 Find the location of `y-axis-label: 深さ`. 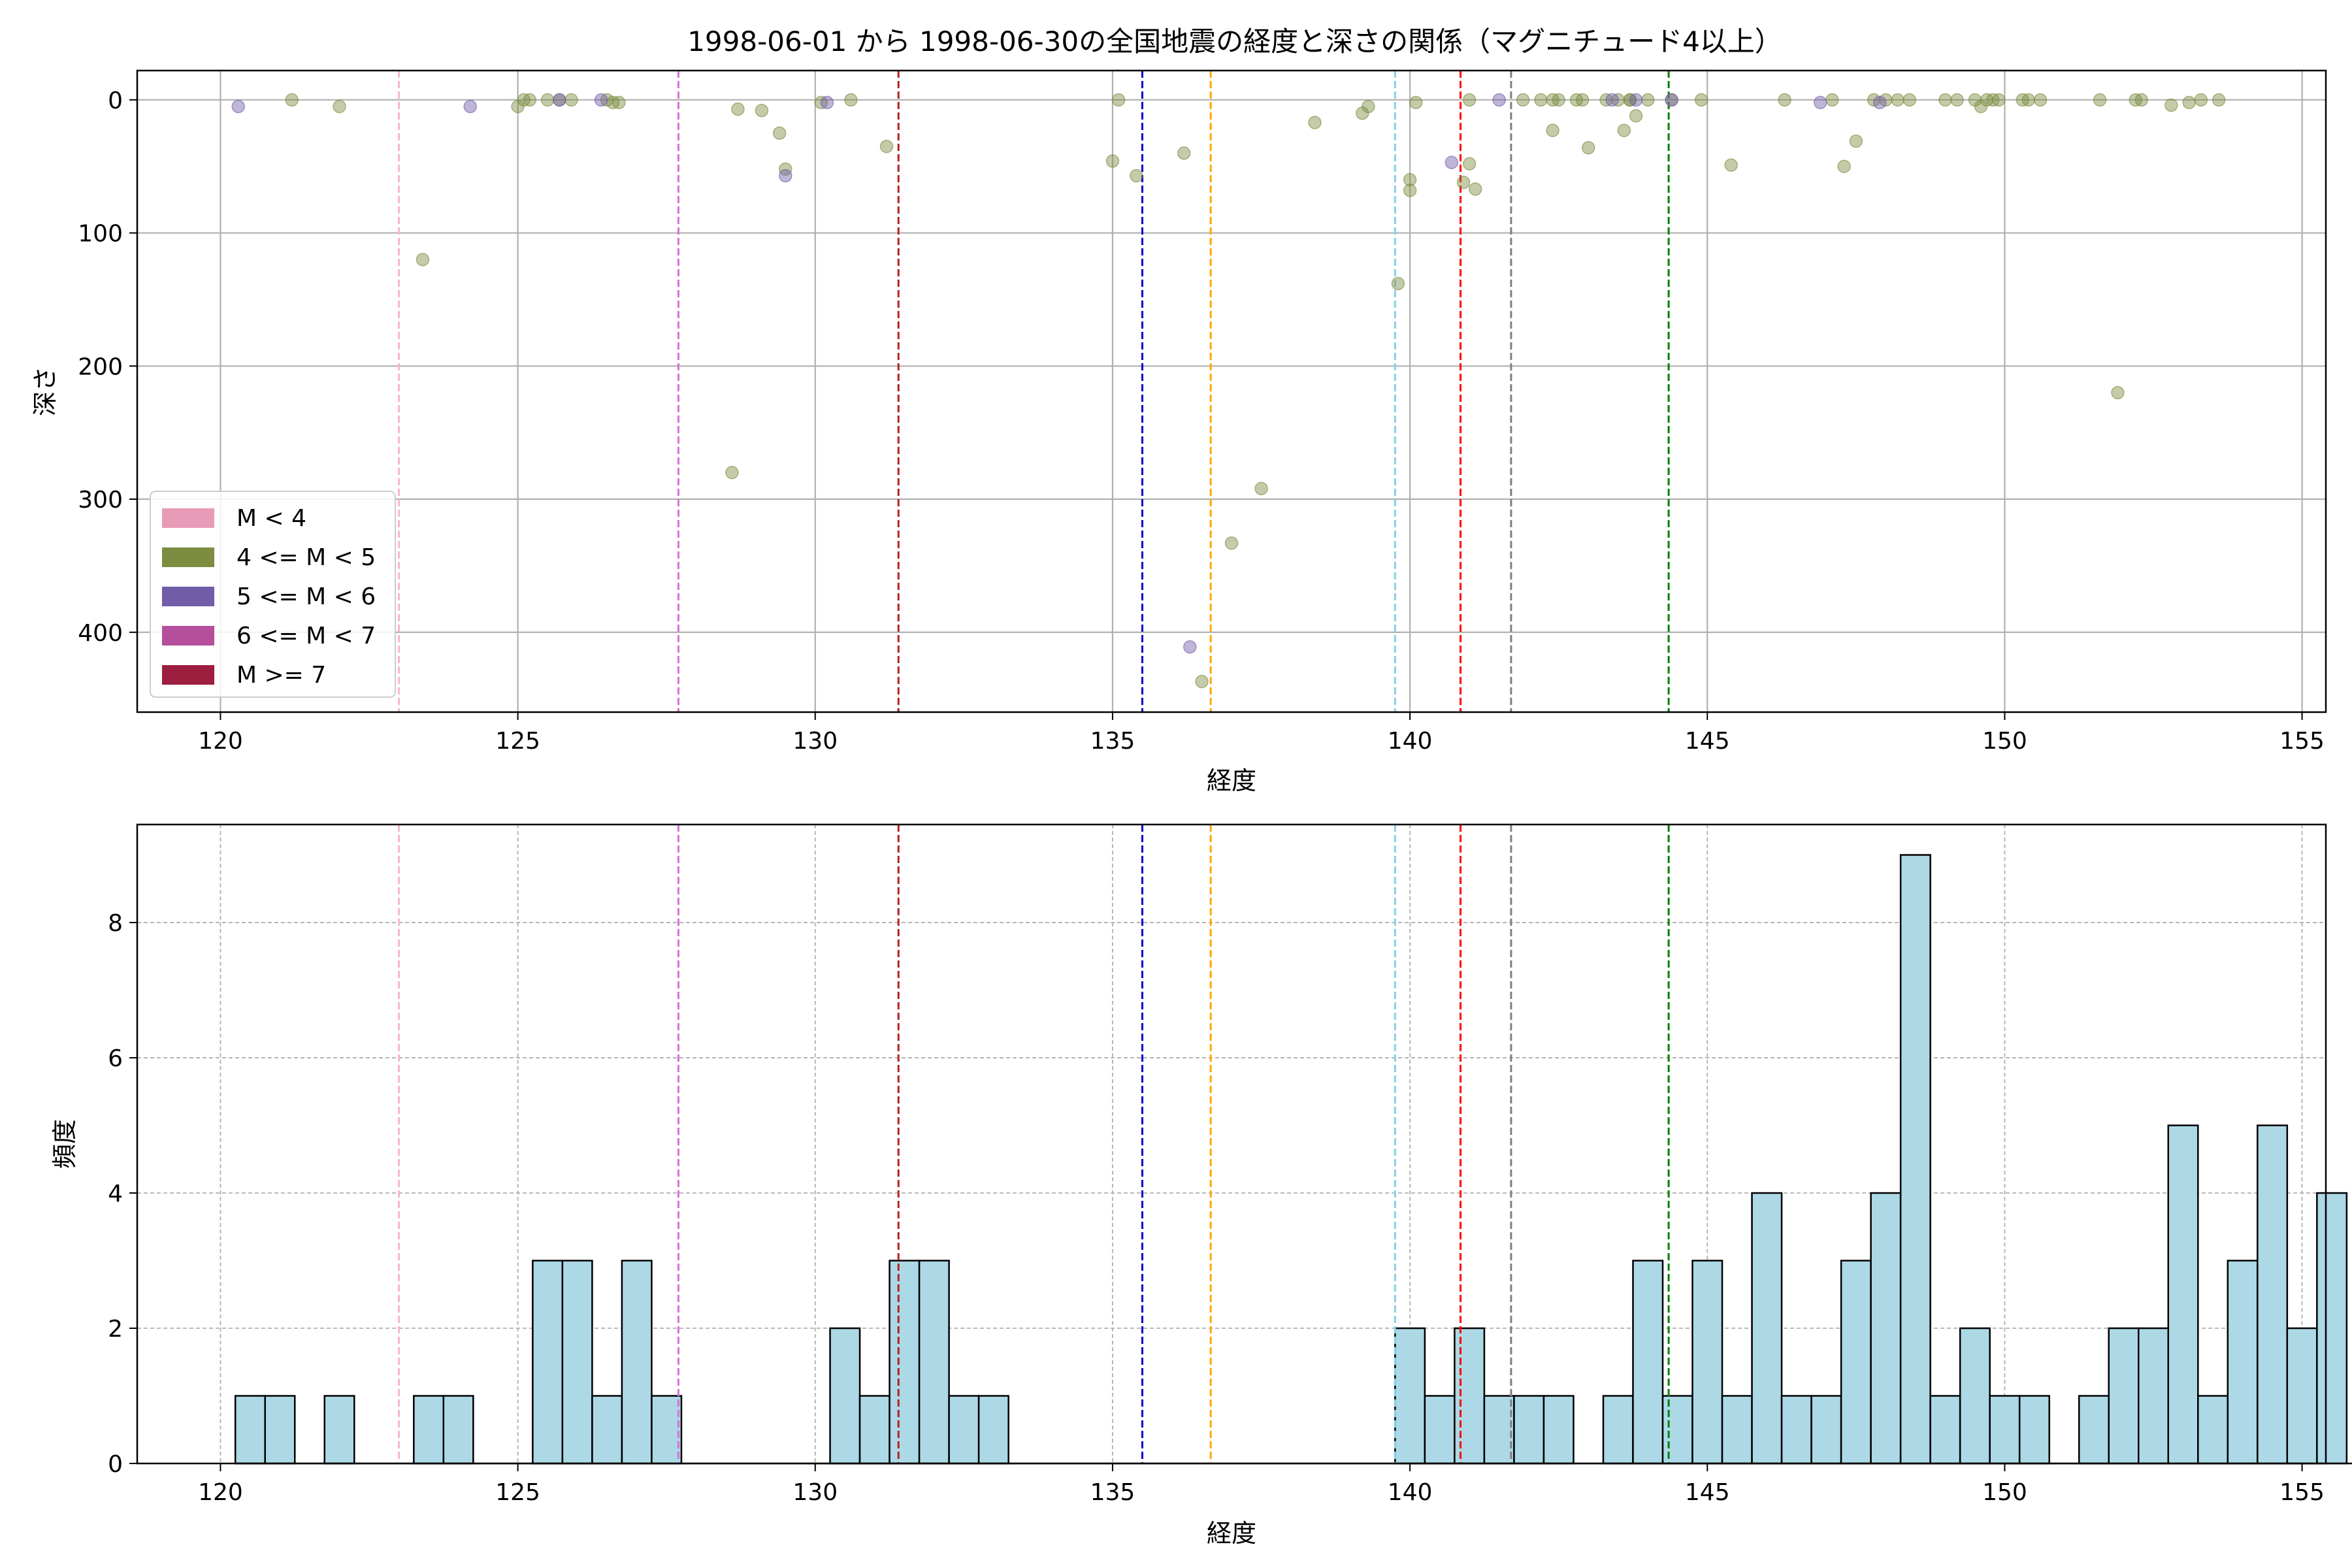

y-axis-label: 深さ is located at coordinates (45, 391).